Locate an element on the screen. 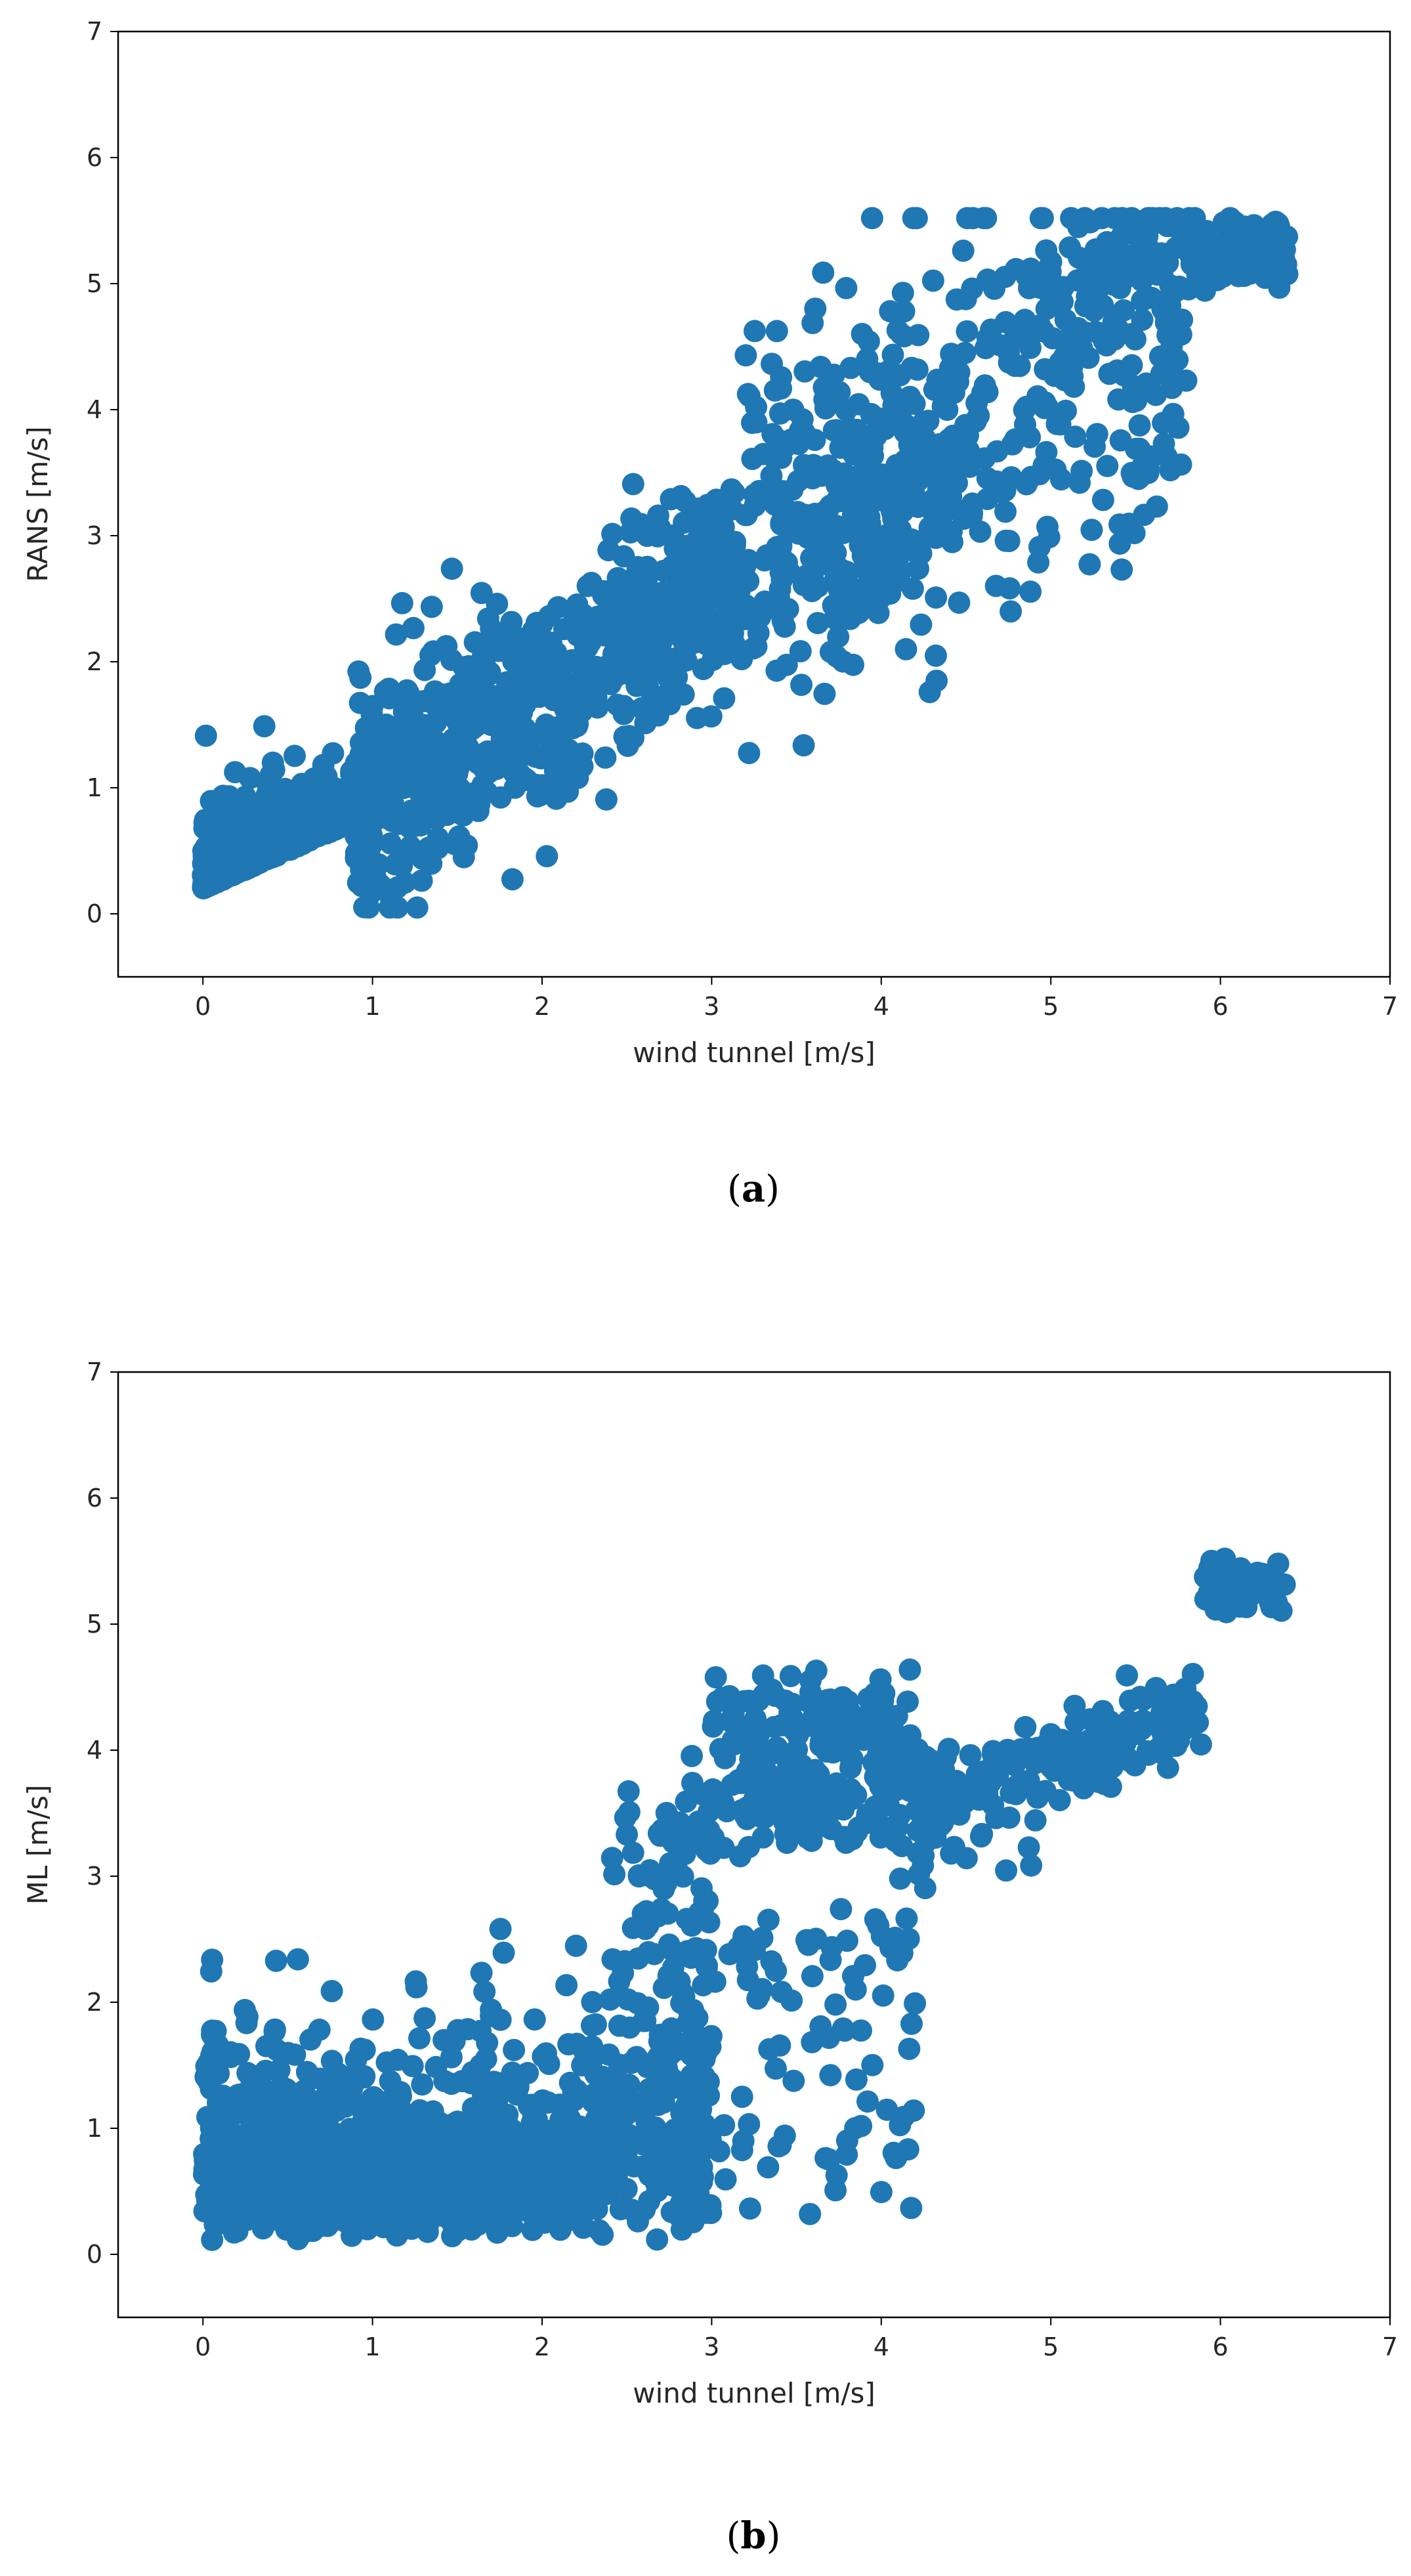 This screenshot has width=1411, height=2576. x-tick-label: 7 is located at coordinates (1390, 2346).